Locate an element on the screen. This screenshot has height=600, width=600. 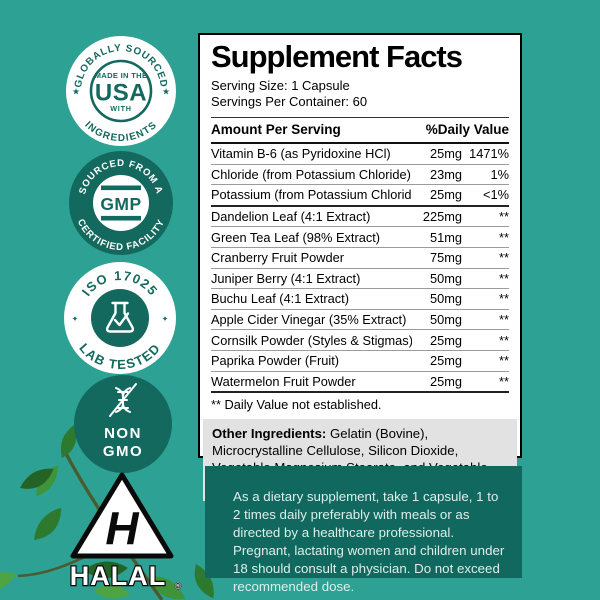
dna-crossed-icon is located at coordinates (123, 400).